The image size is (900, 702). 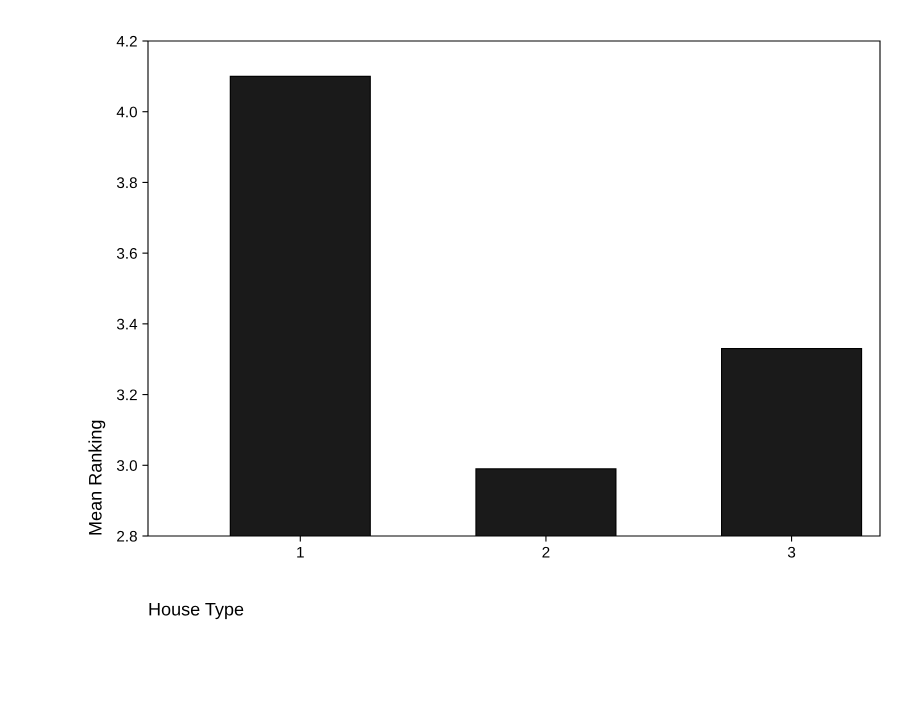 I want to click on y-axis-title: Mean Ranking, so click(x=97, y=477).